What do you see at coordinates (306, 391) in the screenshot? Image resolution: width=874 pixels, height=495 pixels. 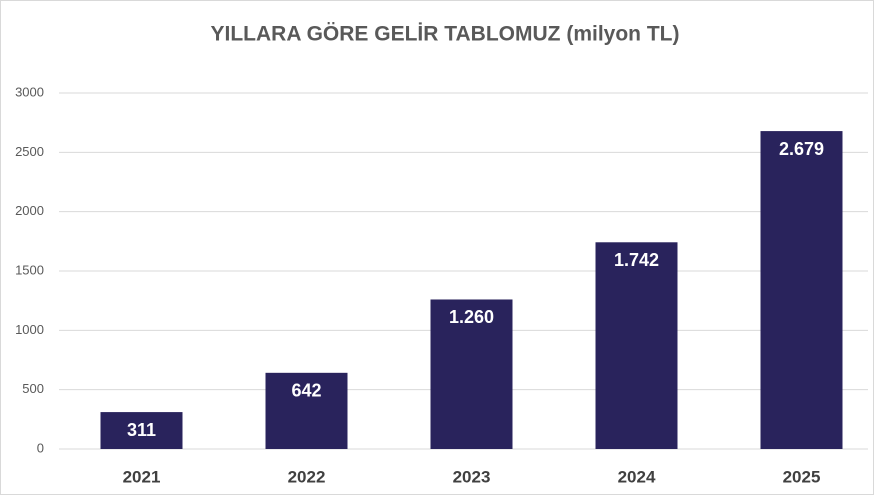 I see `value-label: 642` at bounding box center [306, 391].